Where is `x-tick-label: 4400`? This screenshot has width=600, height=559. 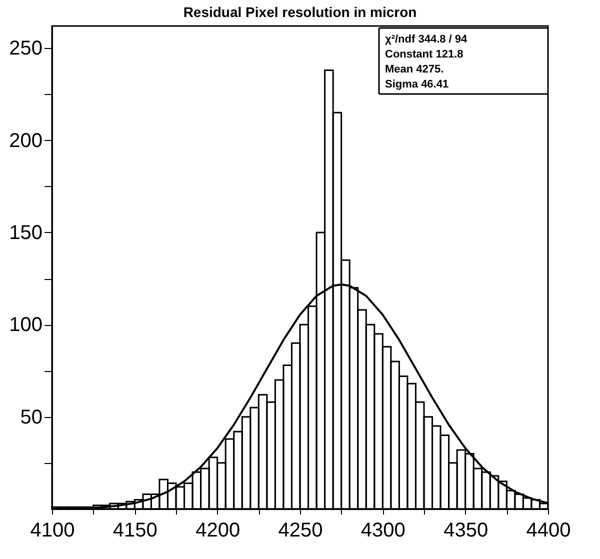 x-tick-label: 4400 is located at coordinates (548, 531).